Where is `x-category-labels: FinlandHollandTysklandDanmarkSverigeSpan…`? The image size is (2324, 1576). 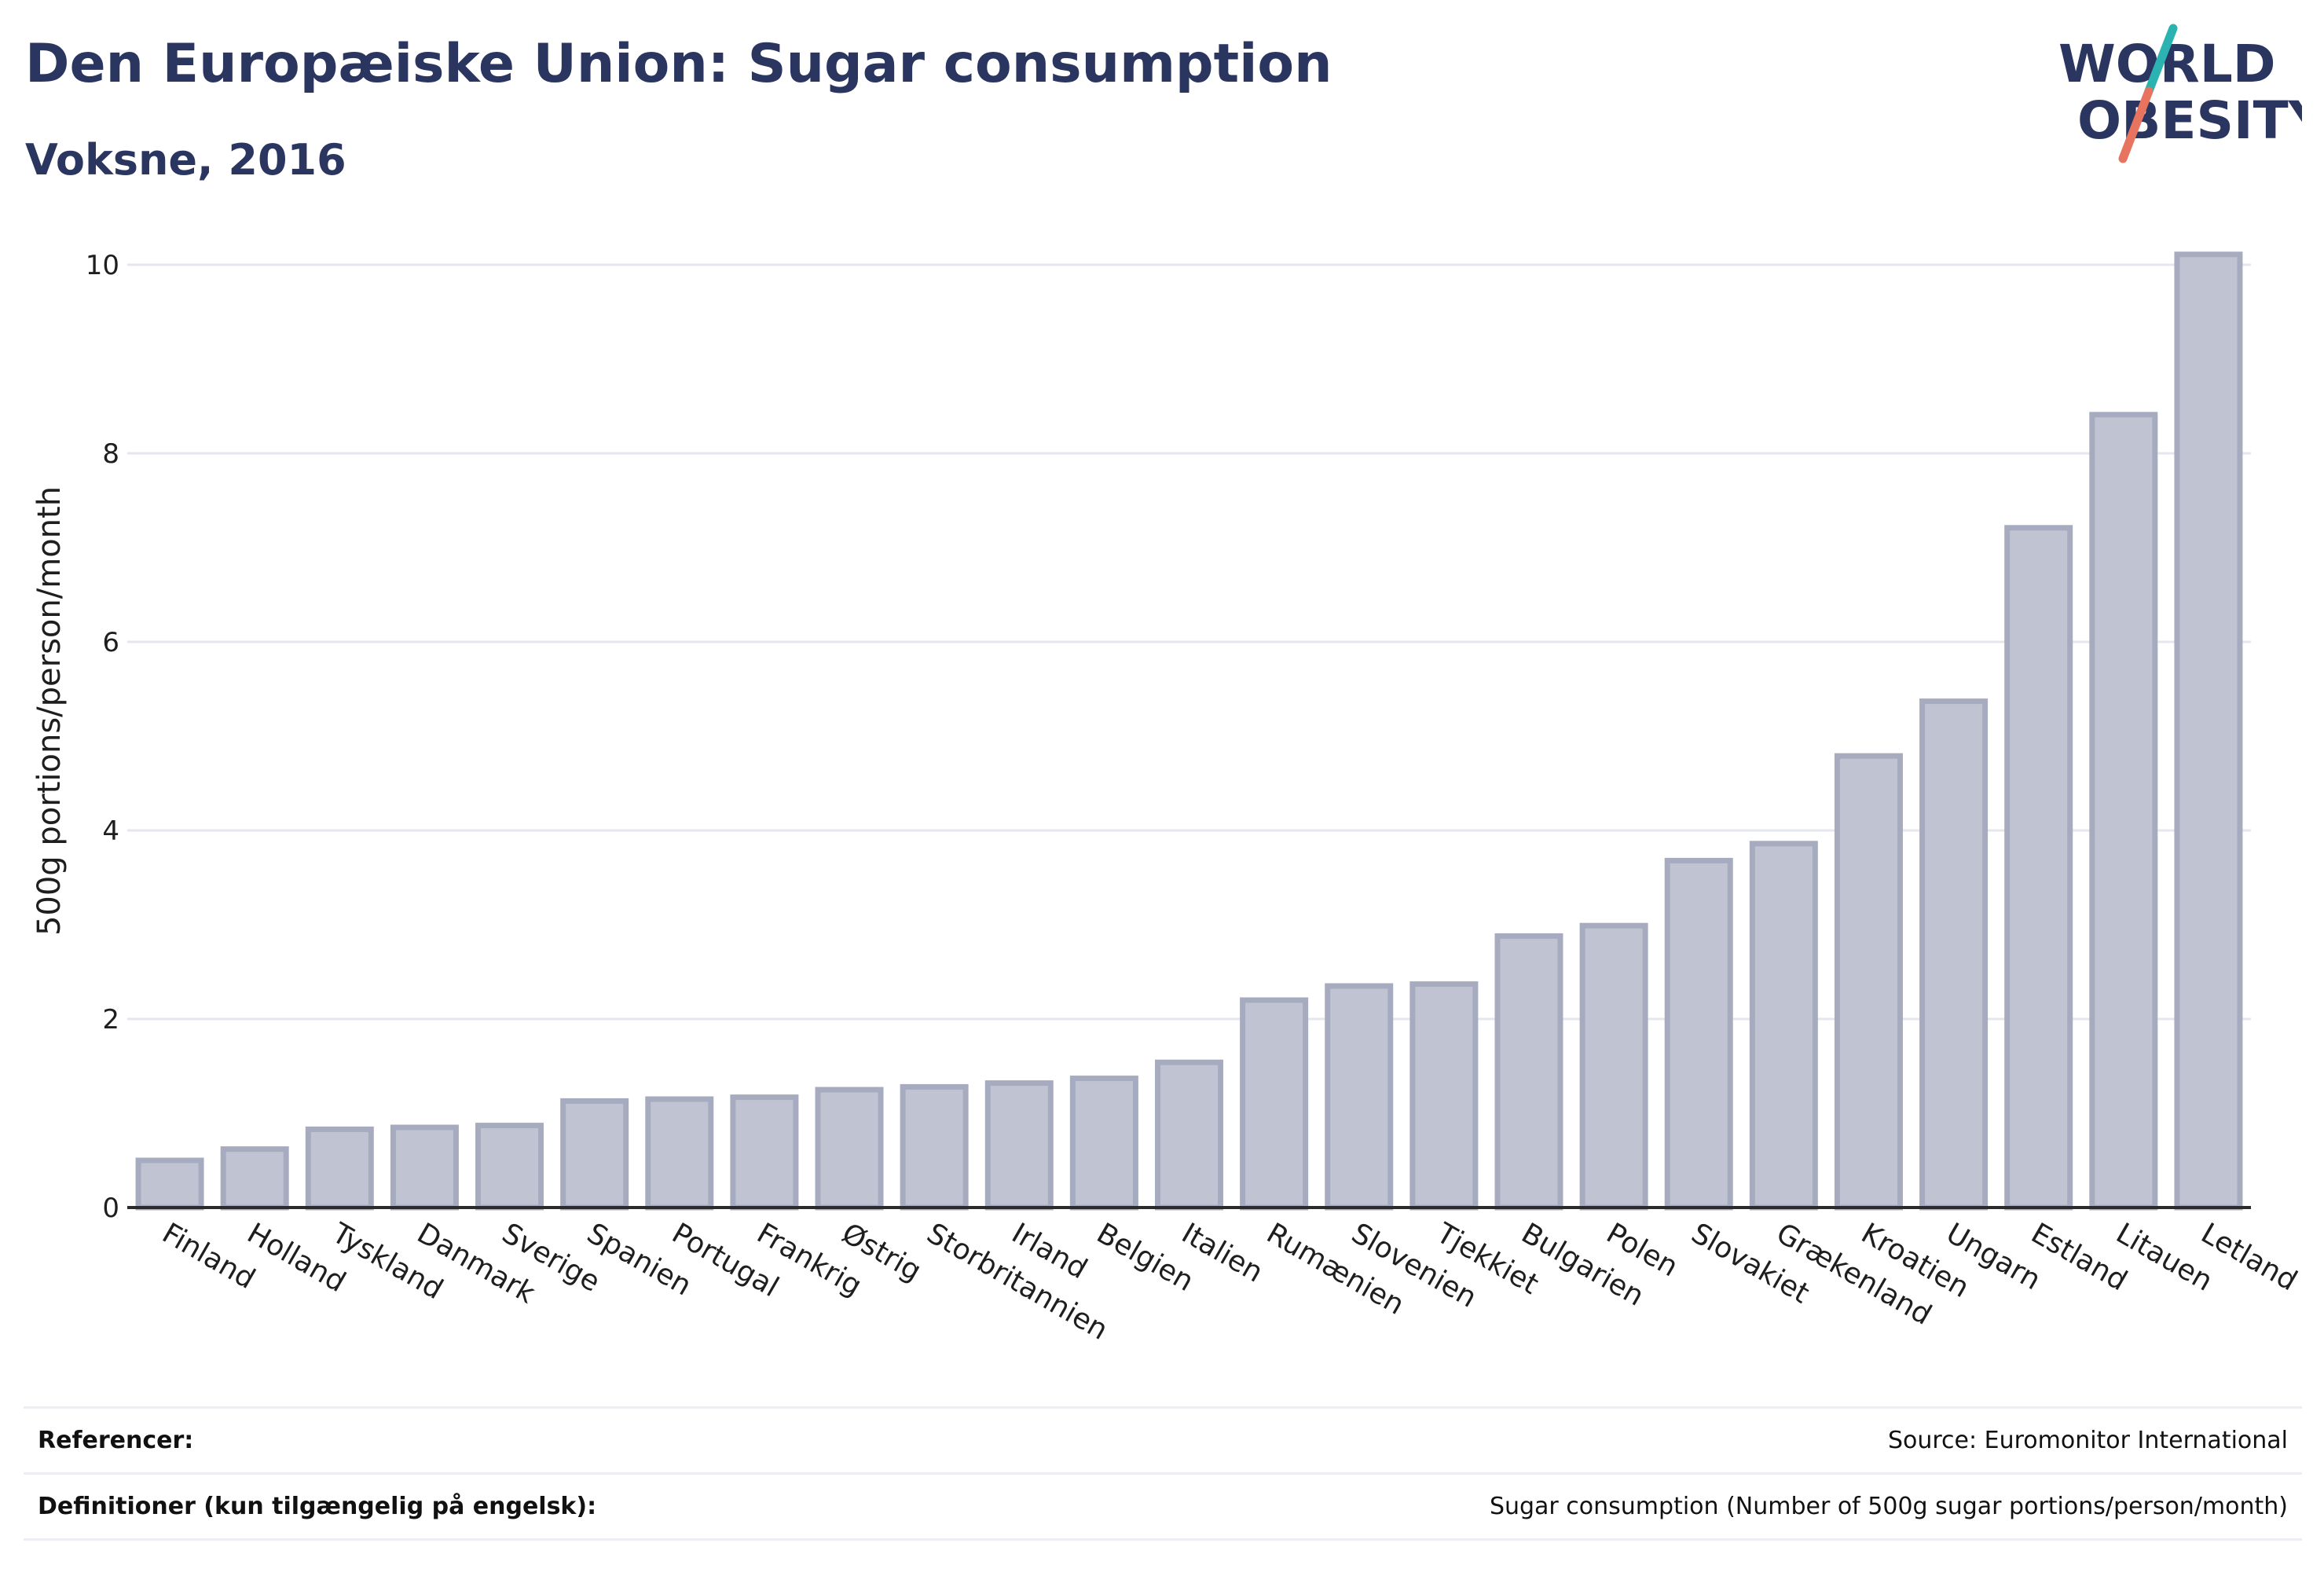 x-category-labels: FinlandHollandTysklandDanmarkSverigeSpan… is located at coordinates (1230, 1282).